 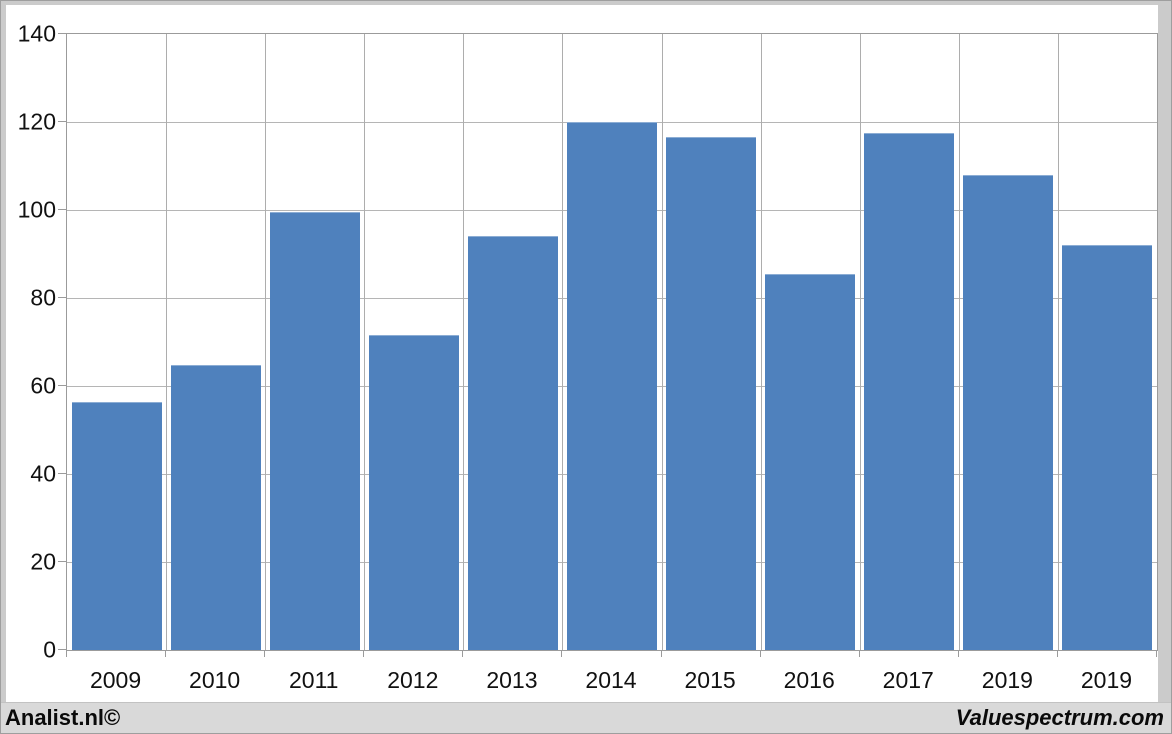 What do you see at coordinates (36, 33) in the screenshot?
I see `y-axis-label: 140` at bounding box center [36, 33].